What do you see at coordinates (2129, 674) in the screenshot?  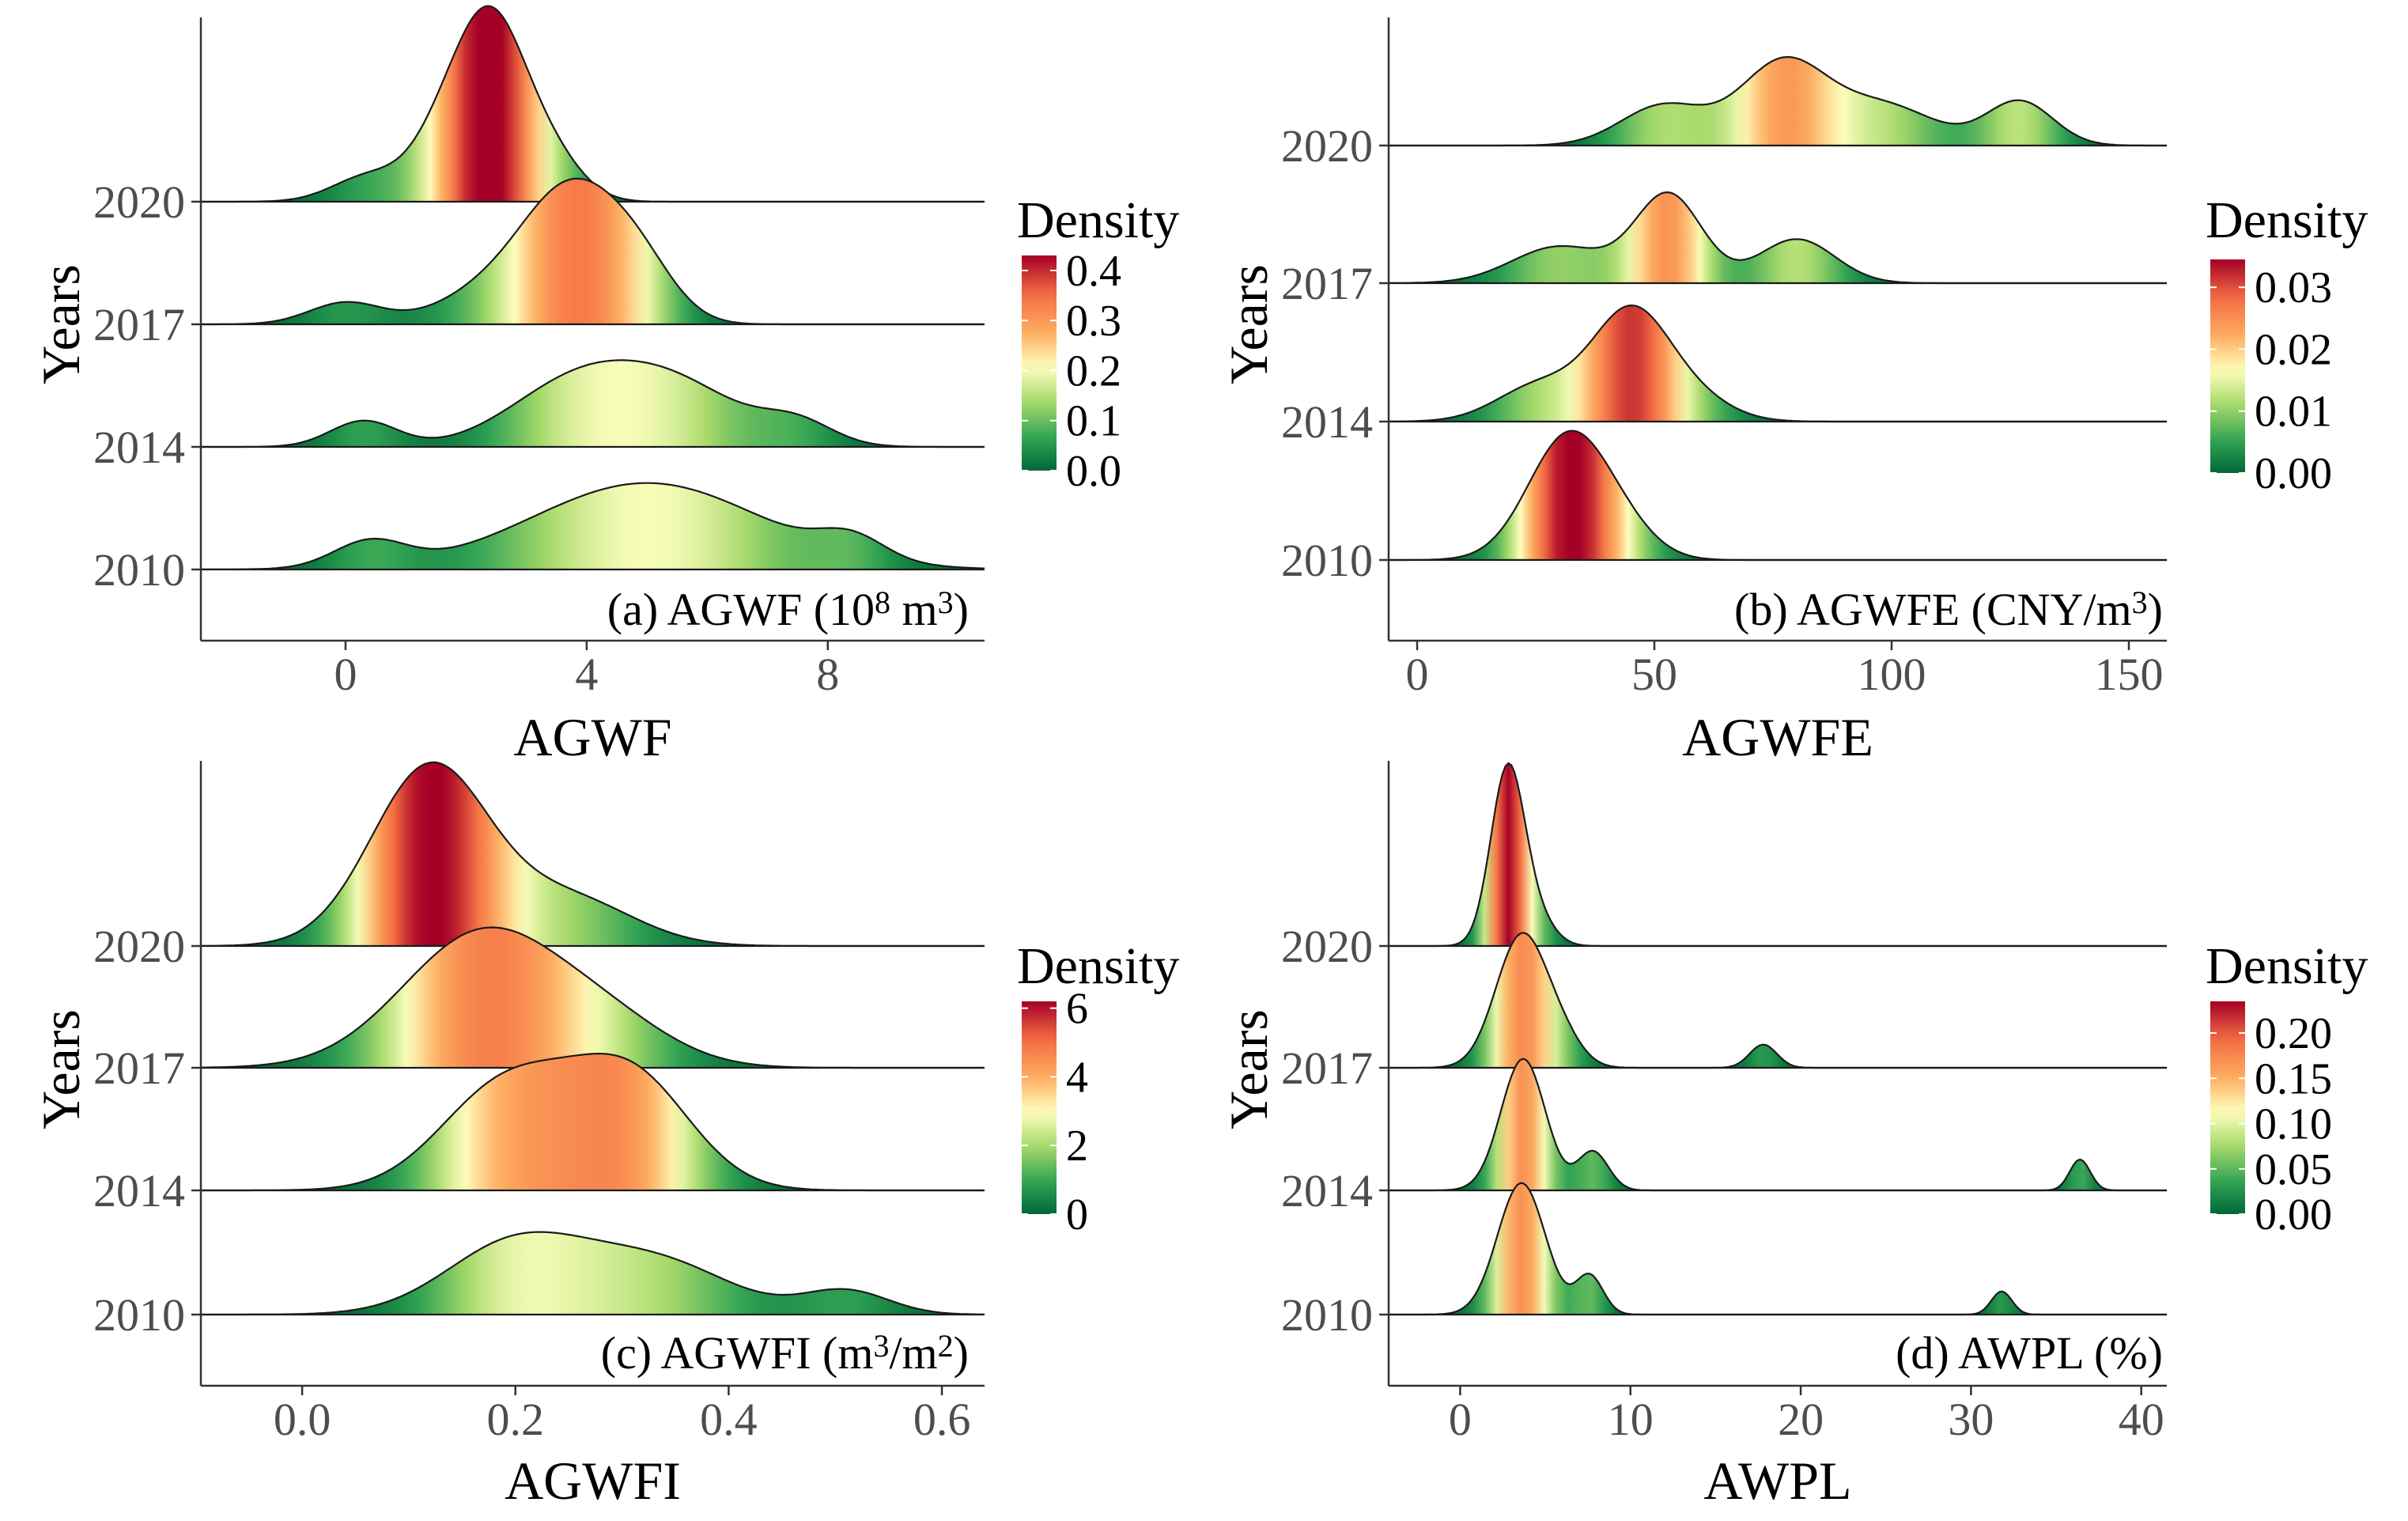 I see `x-tick-label-150: 150` at bounding box center [2129, 674].